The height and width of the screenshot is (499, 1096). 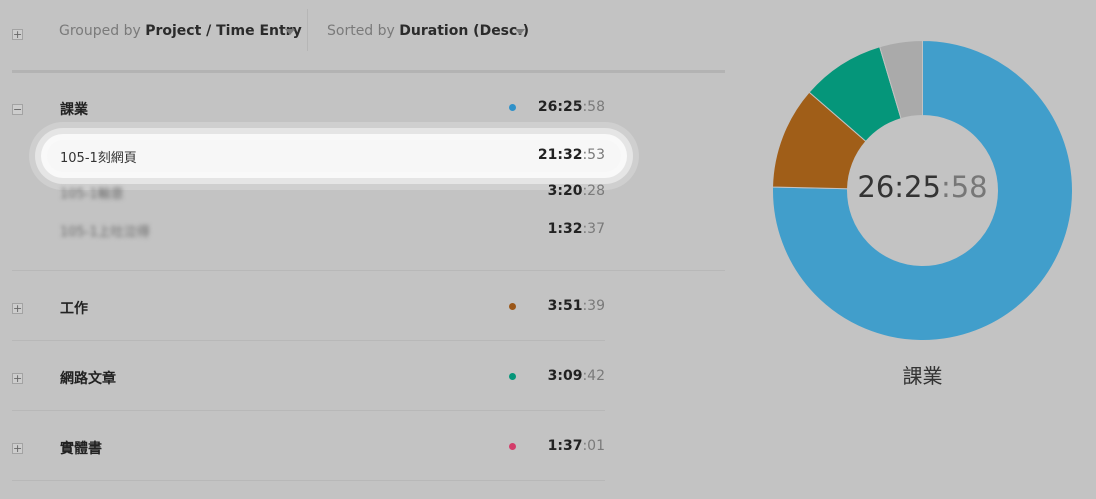 What do you see at coordinates (576, 191) in the screenshot?
I see `time-entry-duration: 3:20:28` at bounding box center [576, 191].